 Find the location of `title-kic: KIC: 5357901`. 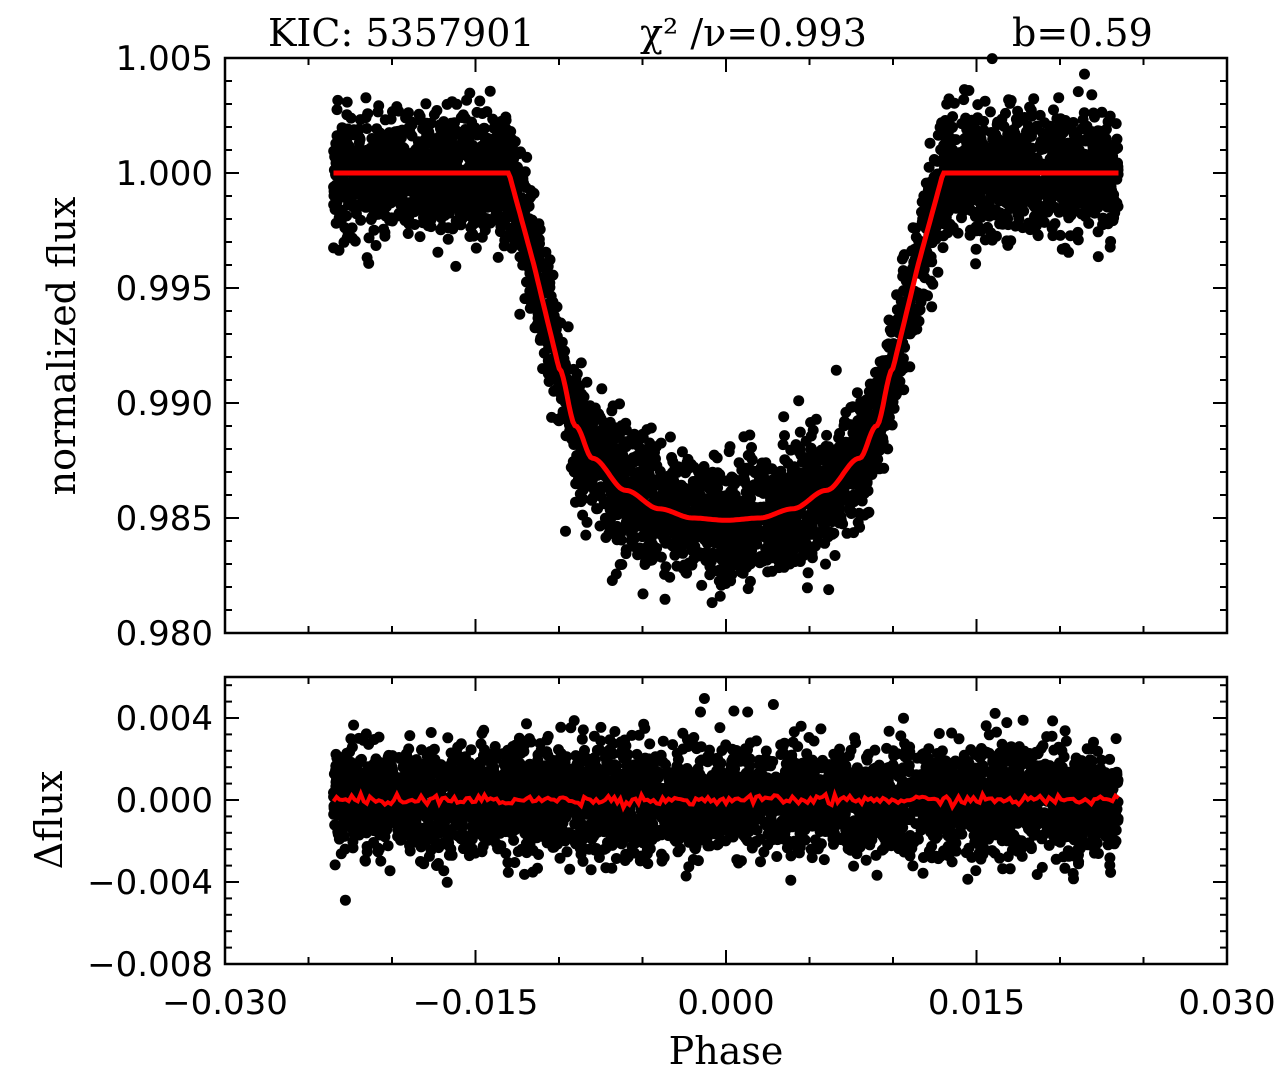

title-kic: KIC: 5357901 is located at coordinates (401, 33).